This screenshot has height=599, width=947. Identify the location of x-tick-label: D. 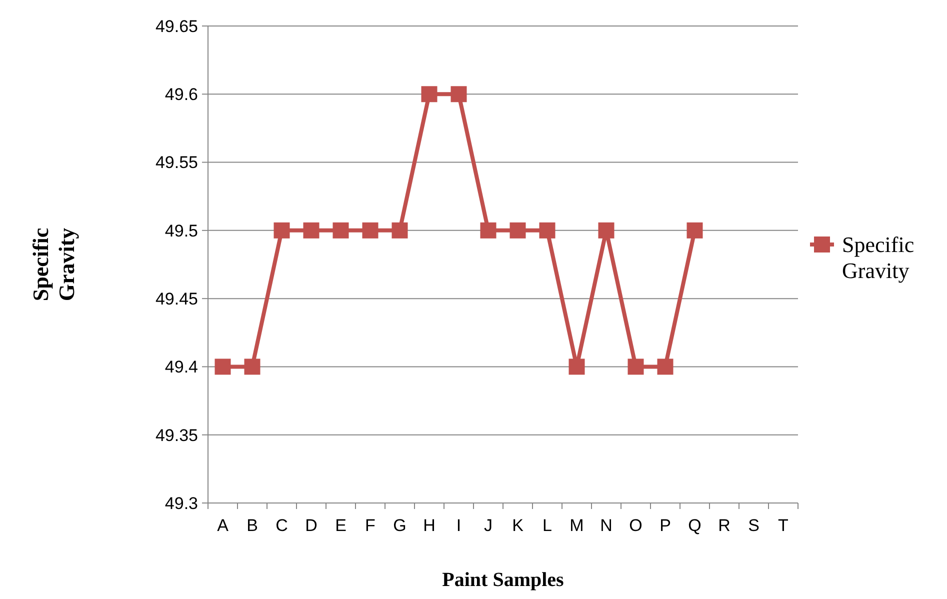
(311, 525).